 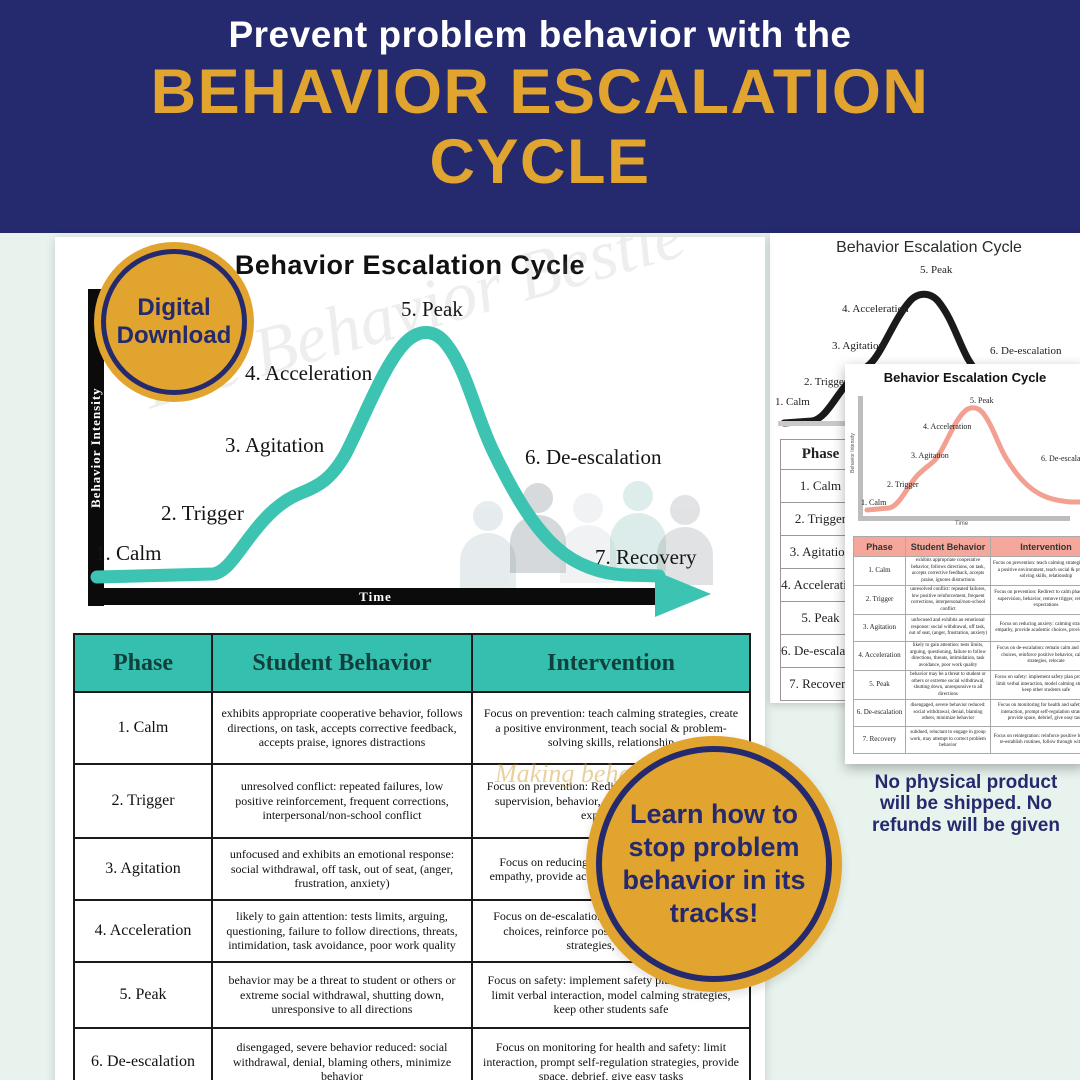 What do you see at coordinates (964, 518) in the screenshot?
I see `preview-b-x-axis` at bounding box center [964, 518].